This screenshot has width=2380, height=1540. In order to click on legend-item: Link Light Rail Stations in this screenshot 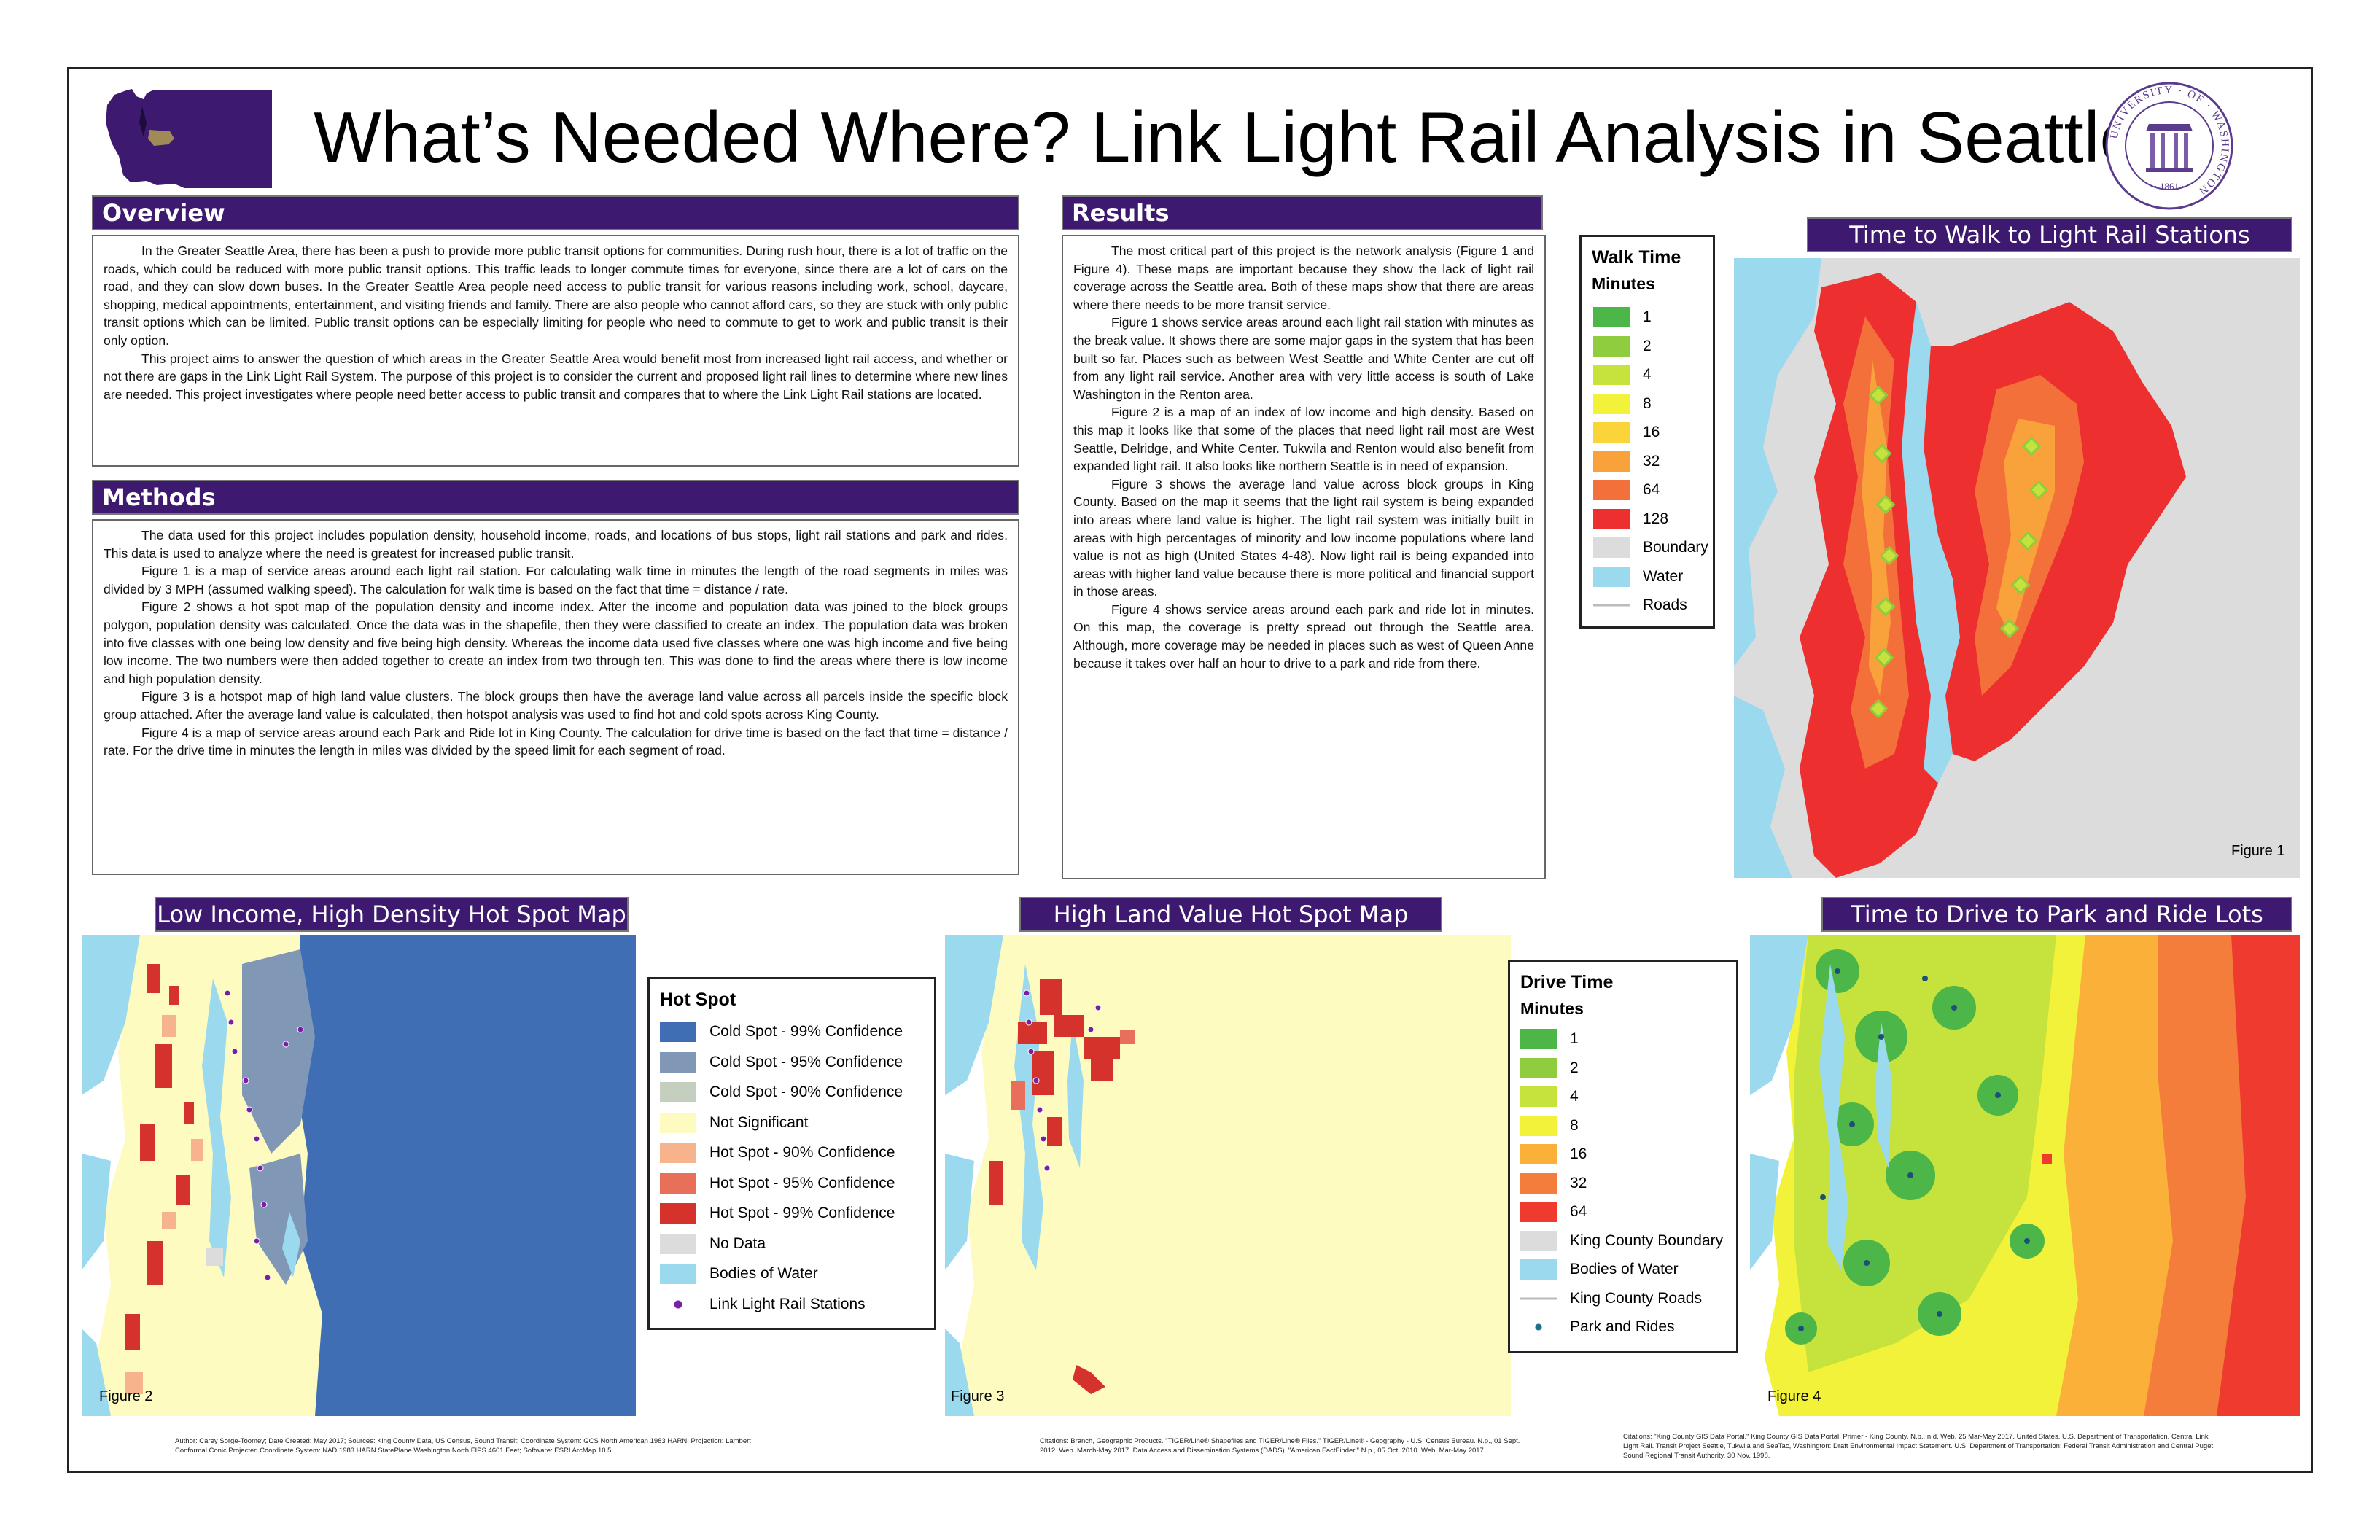, I will do `click(763, 1304)`.